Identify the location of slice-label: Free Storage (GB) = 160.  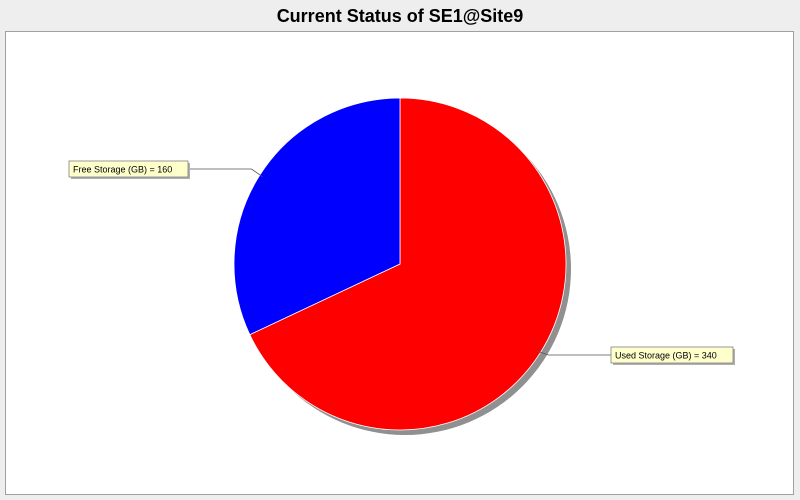
(122, 170).